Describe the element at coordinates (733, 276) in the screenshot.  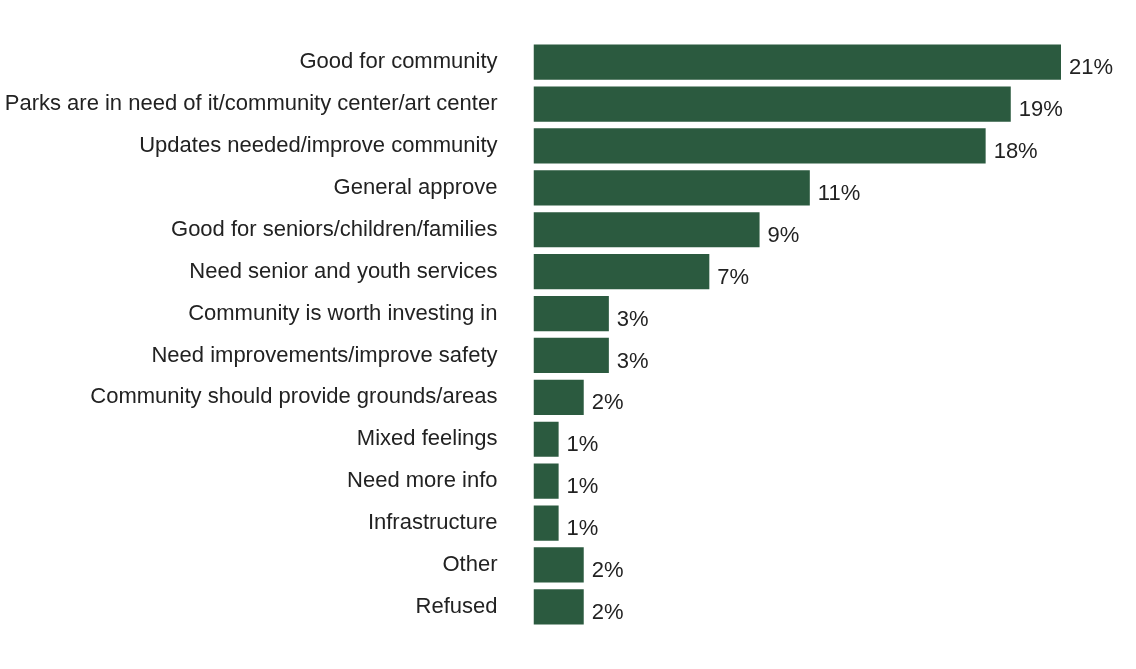
I see `data-label: 7%` at that location.